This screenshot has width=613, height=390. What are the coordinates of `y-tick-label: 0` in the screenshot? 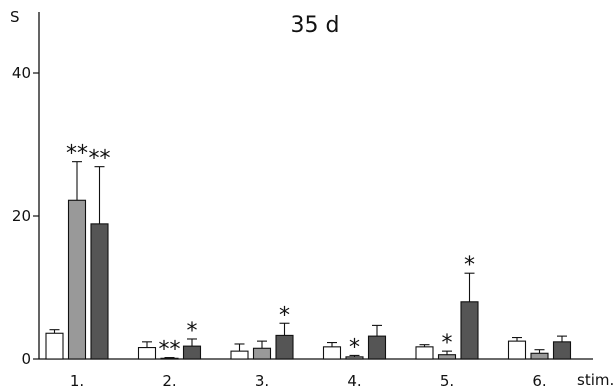 It's located at (26, 359).